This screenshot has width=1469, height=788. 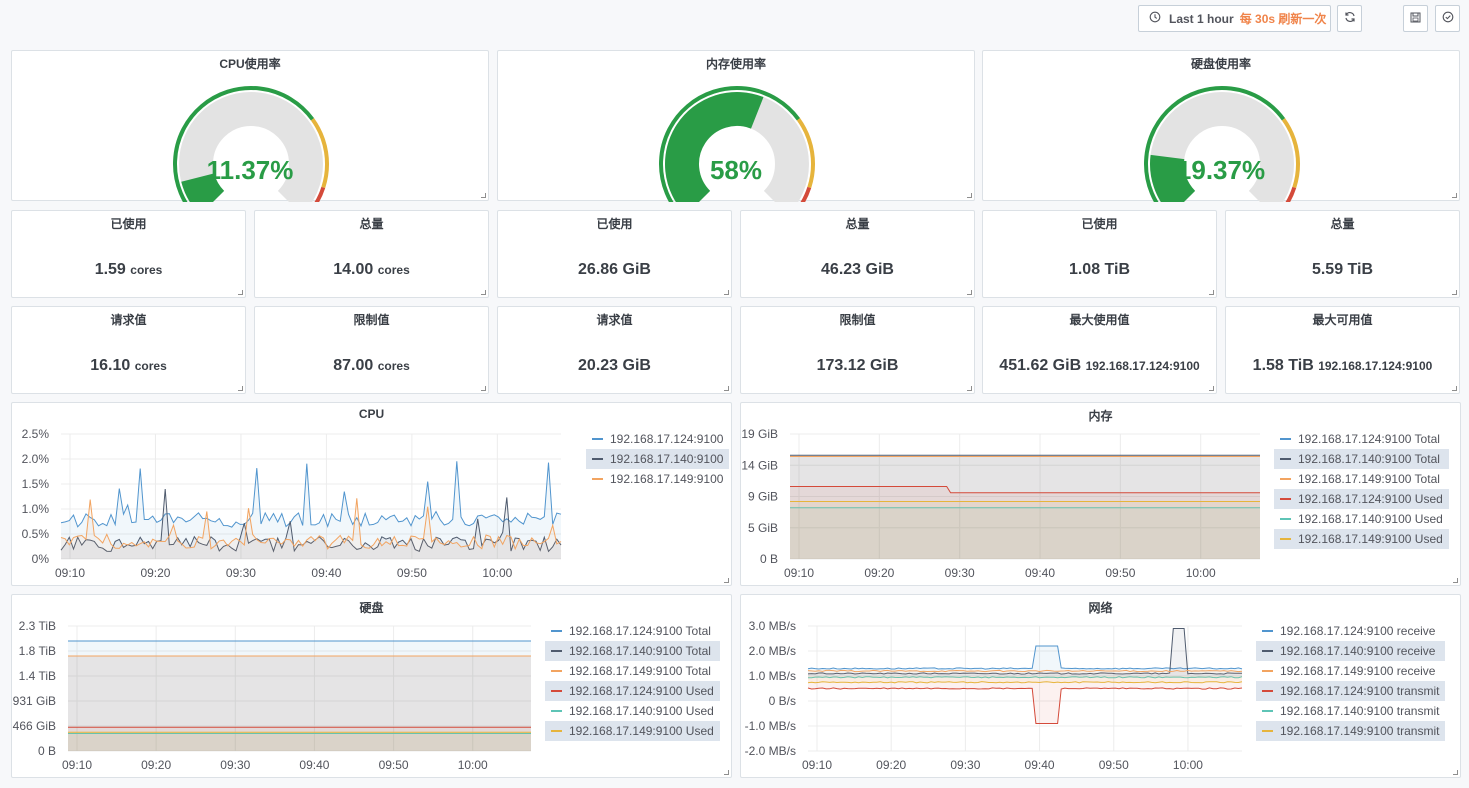 What do you see at coordinates (1415, 18) in the screenshot?
I see `save-dashboard-button` at bounding box center [1415, 18].